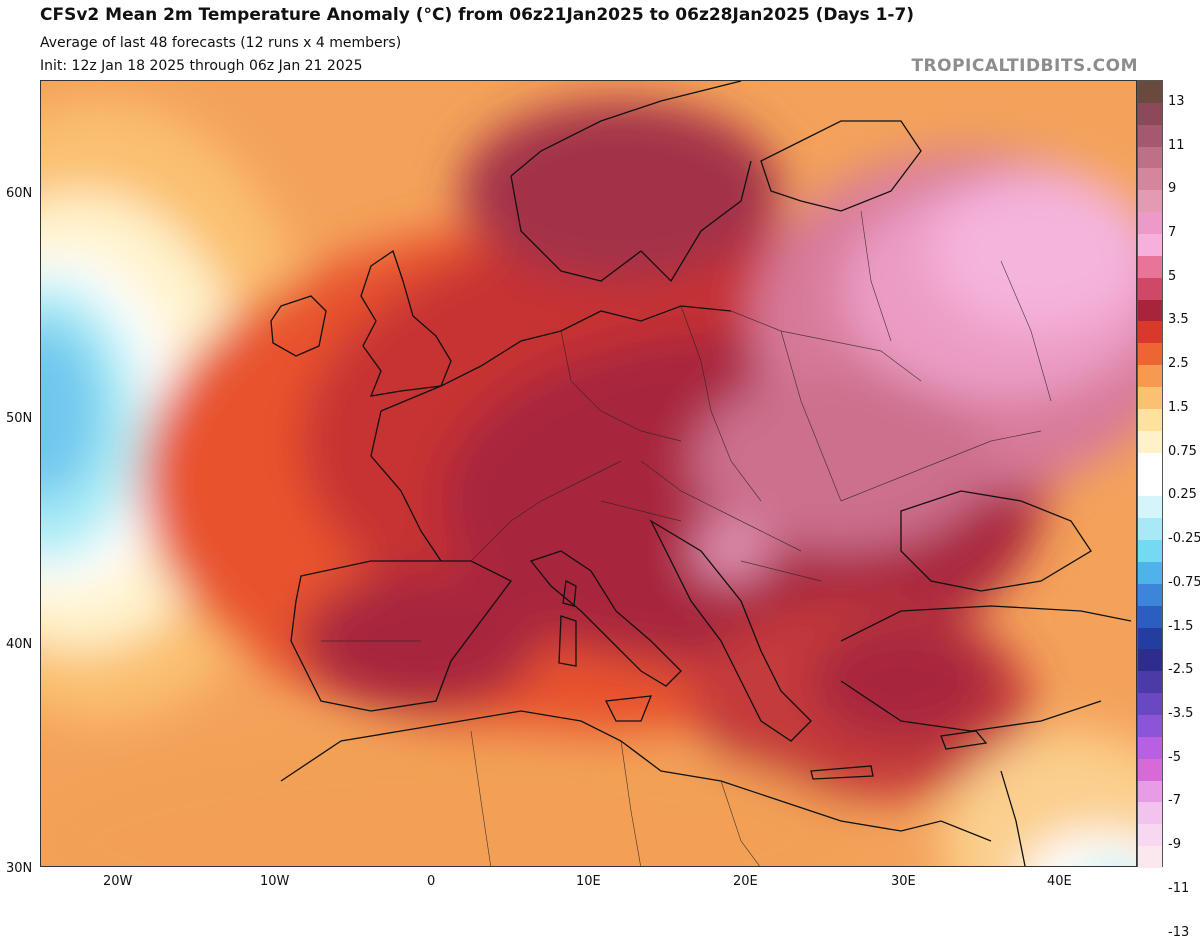  What do you see at coordinates (1059, 881) in the screenshot?
I see `lon-label-40e: 40E` at bounding box center [1059, 881].